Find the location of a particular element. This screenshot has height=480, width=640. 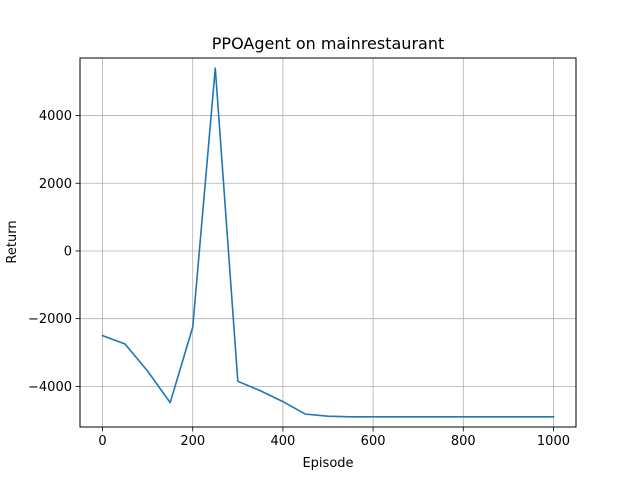

y-tick-label: −2000 is located at coordinates (50, 319).